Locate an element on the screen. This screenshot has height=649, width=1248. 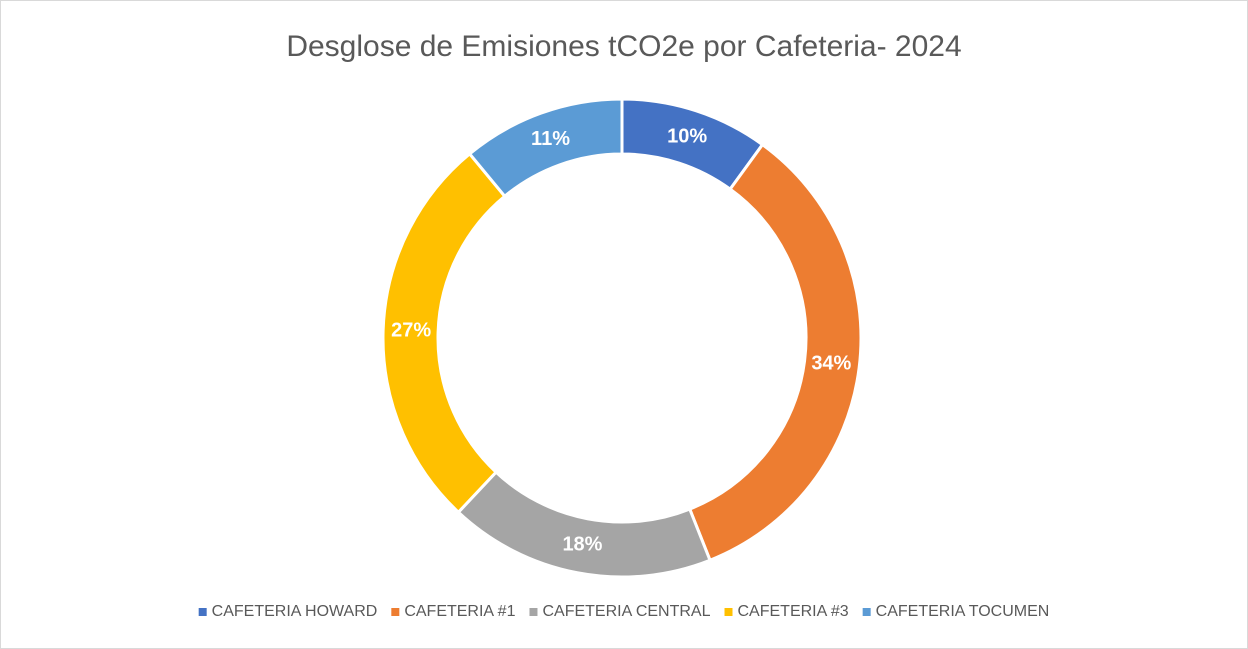
data-label: 10% is located at coordinates (687, 137).